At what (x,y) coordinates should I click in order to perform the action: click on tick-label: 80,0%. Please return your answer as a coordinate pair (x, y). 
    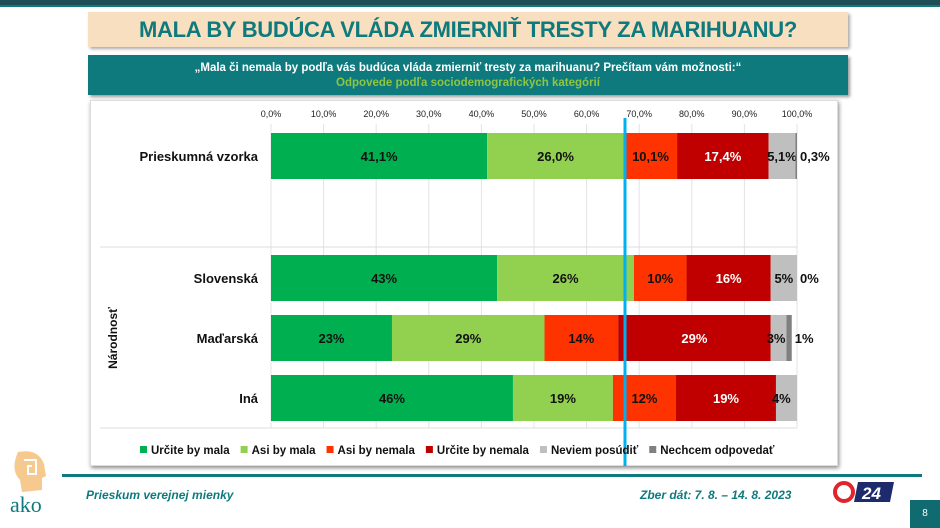
    Looking at the image, I should click on (692, 114).